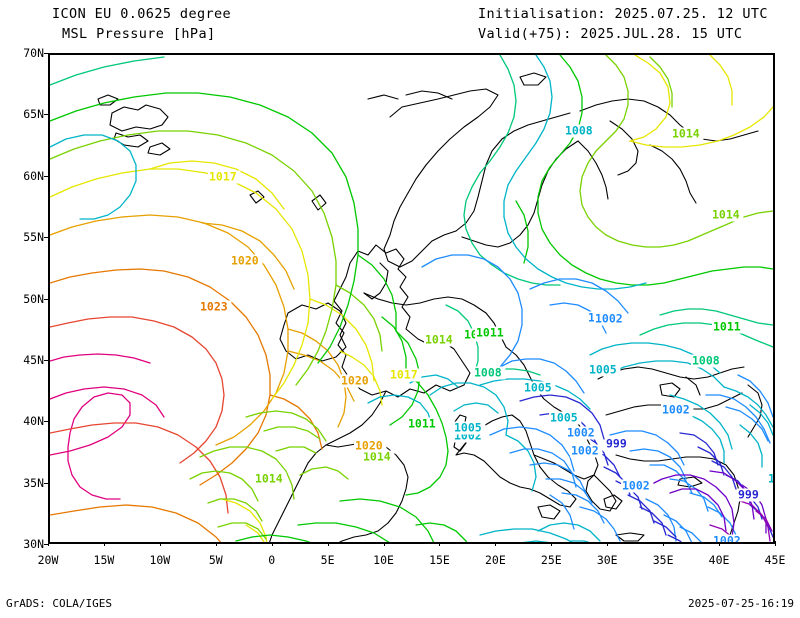 The height and width of the screenshot is (618, 800). I want to click on x-axis-tick-mark, so click(775, 543).